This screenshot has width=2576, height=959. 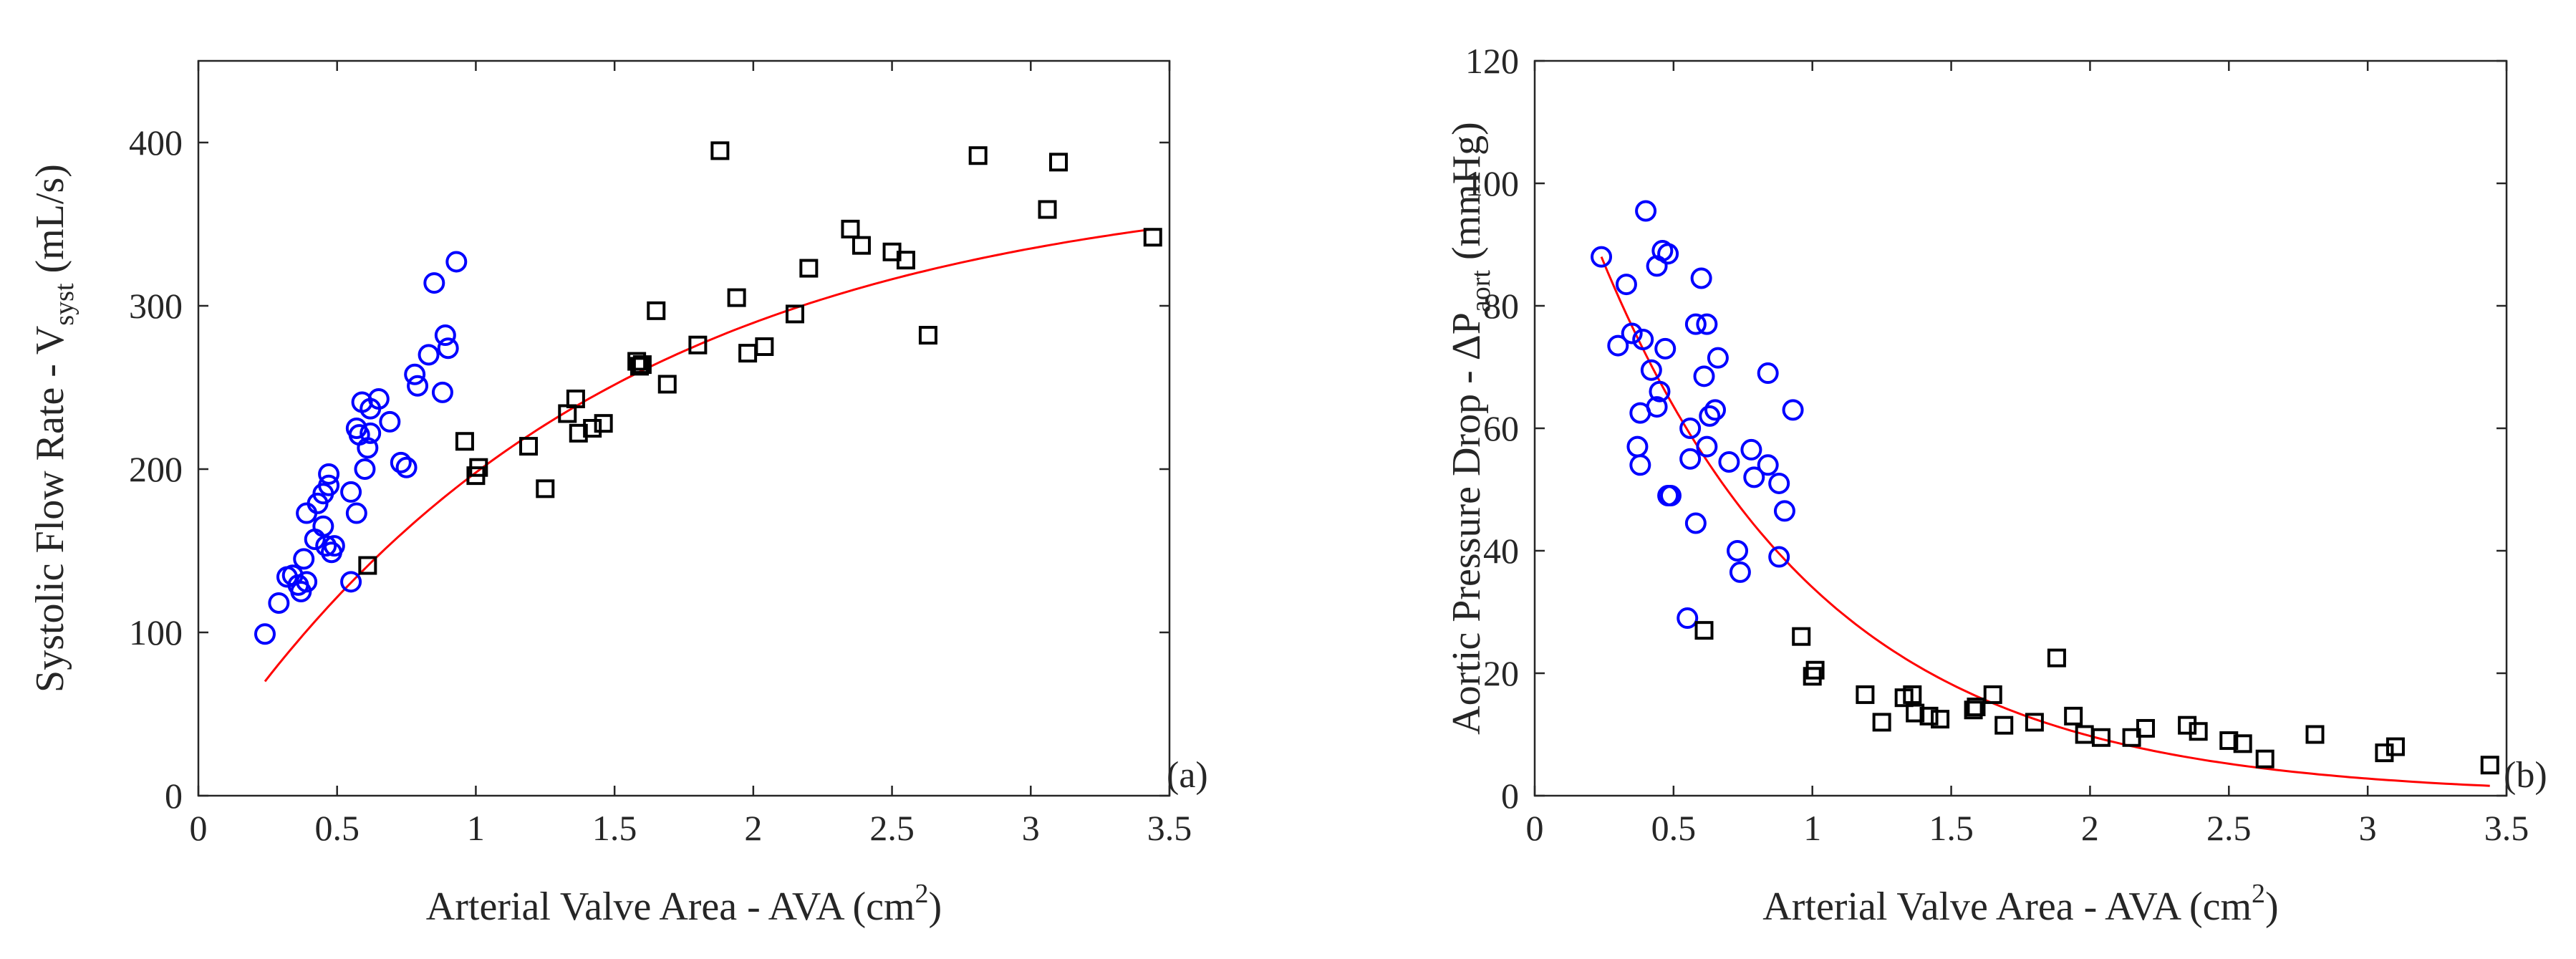 I want to click on y-axis-label-suffix: (mL/s), so click(x=50, y=223).